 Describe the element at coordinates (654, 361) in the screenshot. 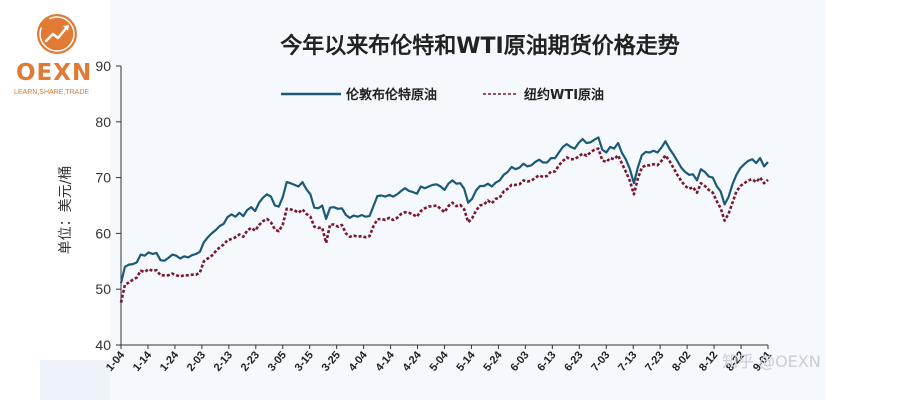

I see `x-tick-label: 7-23` at that location.